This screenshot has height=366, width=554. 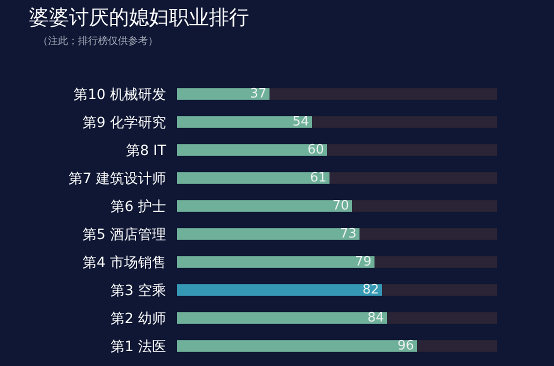 What do you see at coordinates (363, 262) in the screenshot?
I see `data-label: 79` at bounding box center [363, 262].